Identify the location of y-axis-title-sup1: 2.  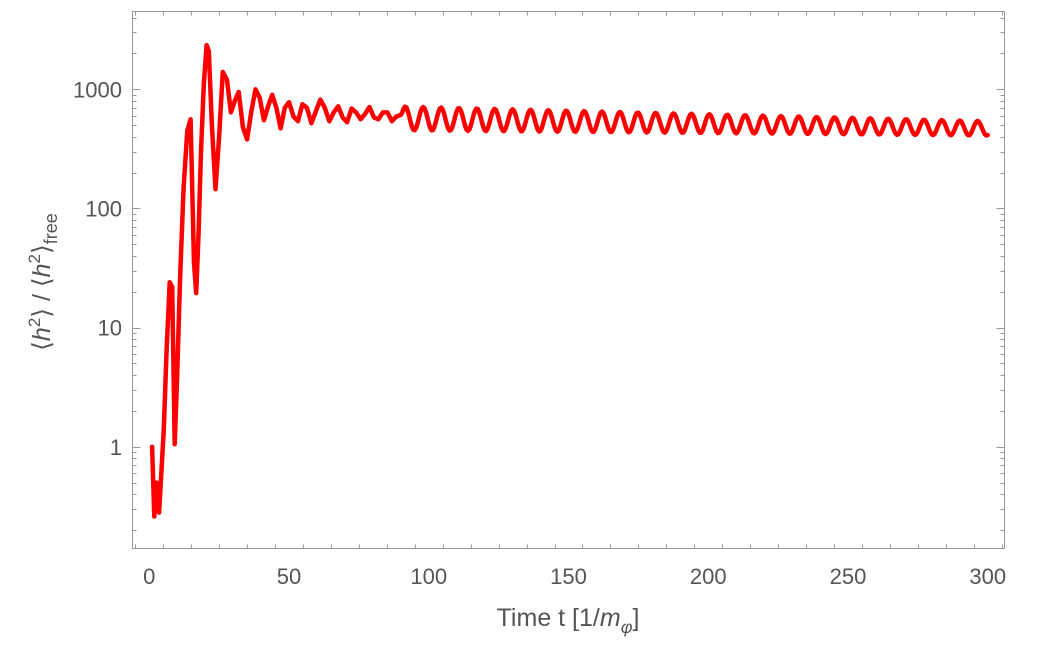
(34, 322).